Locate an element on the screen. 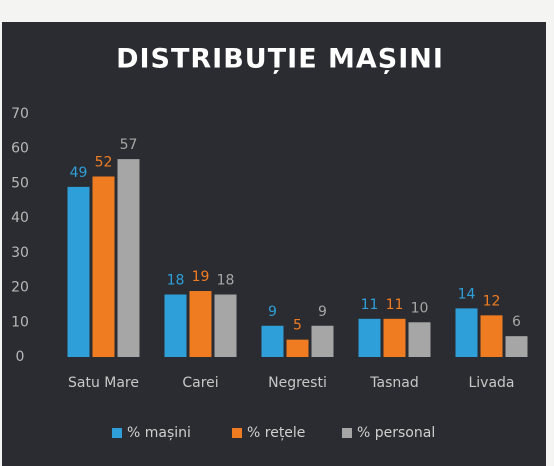  y-tick-label: 50 is located at coordinates (20, 183).